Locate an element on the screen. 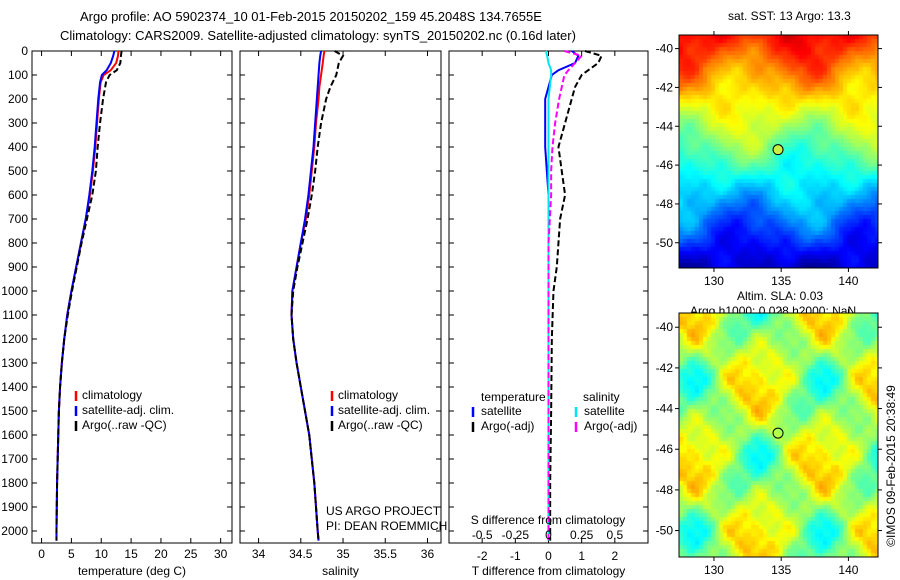  x-tick-label: -1 is located at coordinates (515, 556).